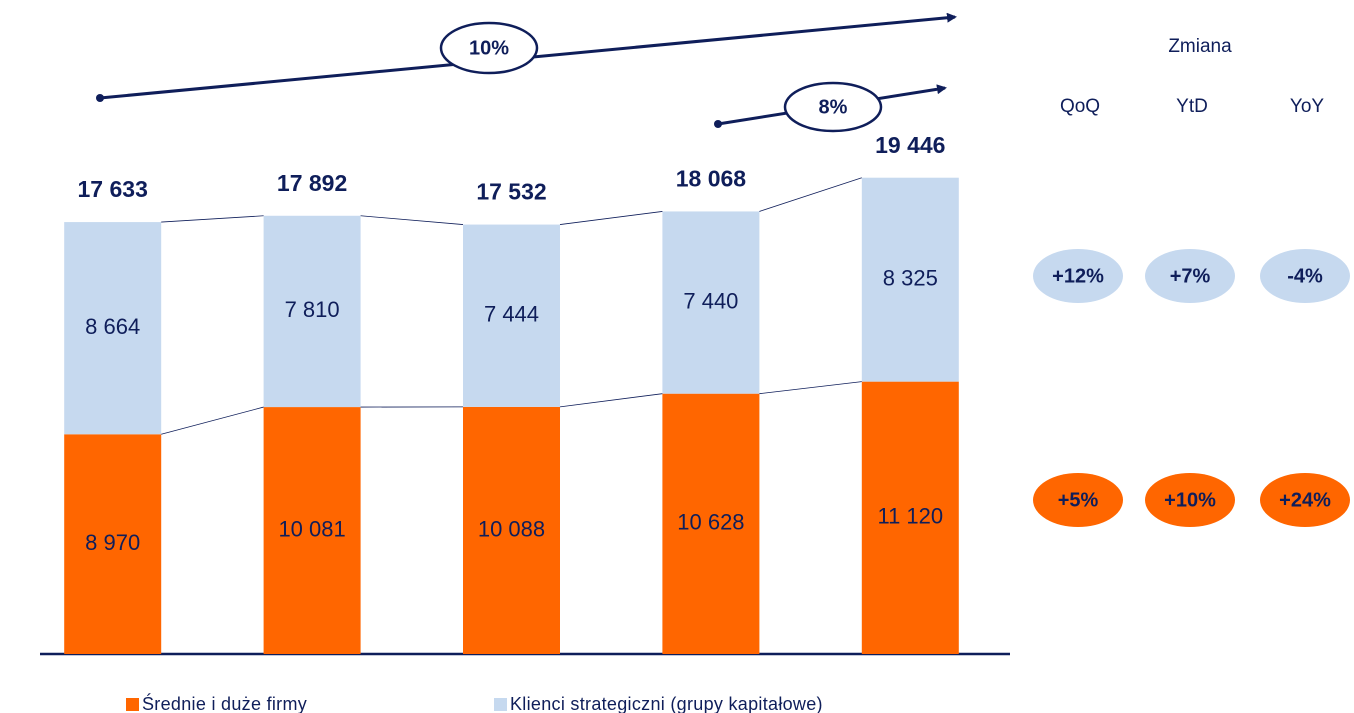 The width and height of the screenshot is (1354, 713). I want to click on value-label: 11 120, so click(910, 516).